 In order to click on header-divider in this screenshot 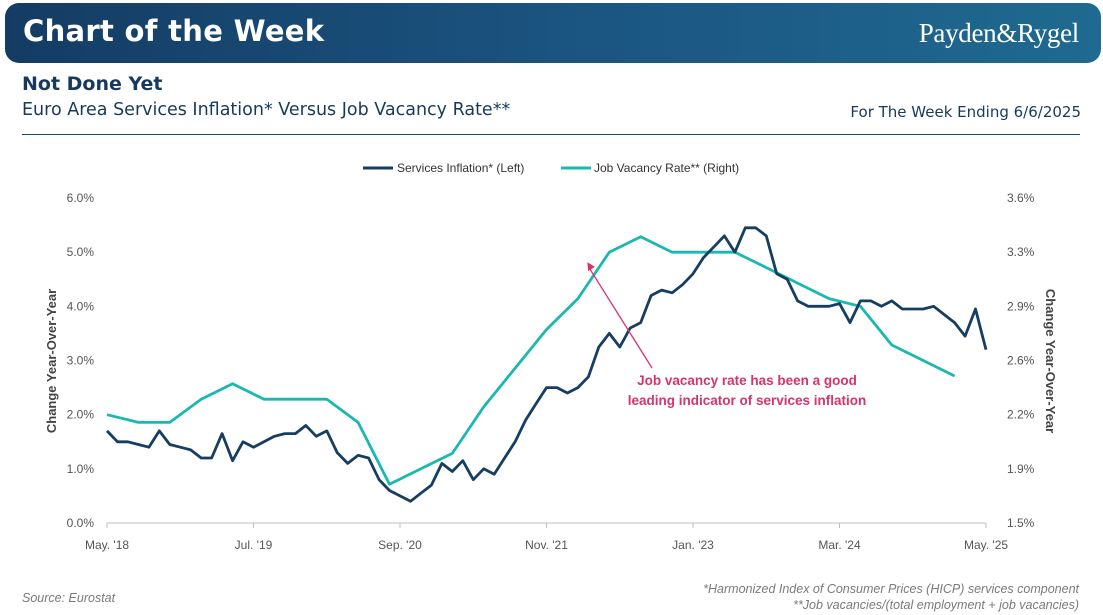, I will do `click(551, 134)`.